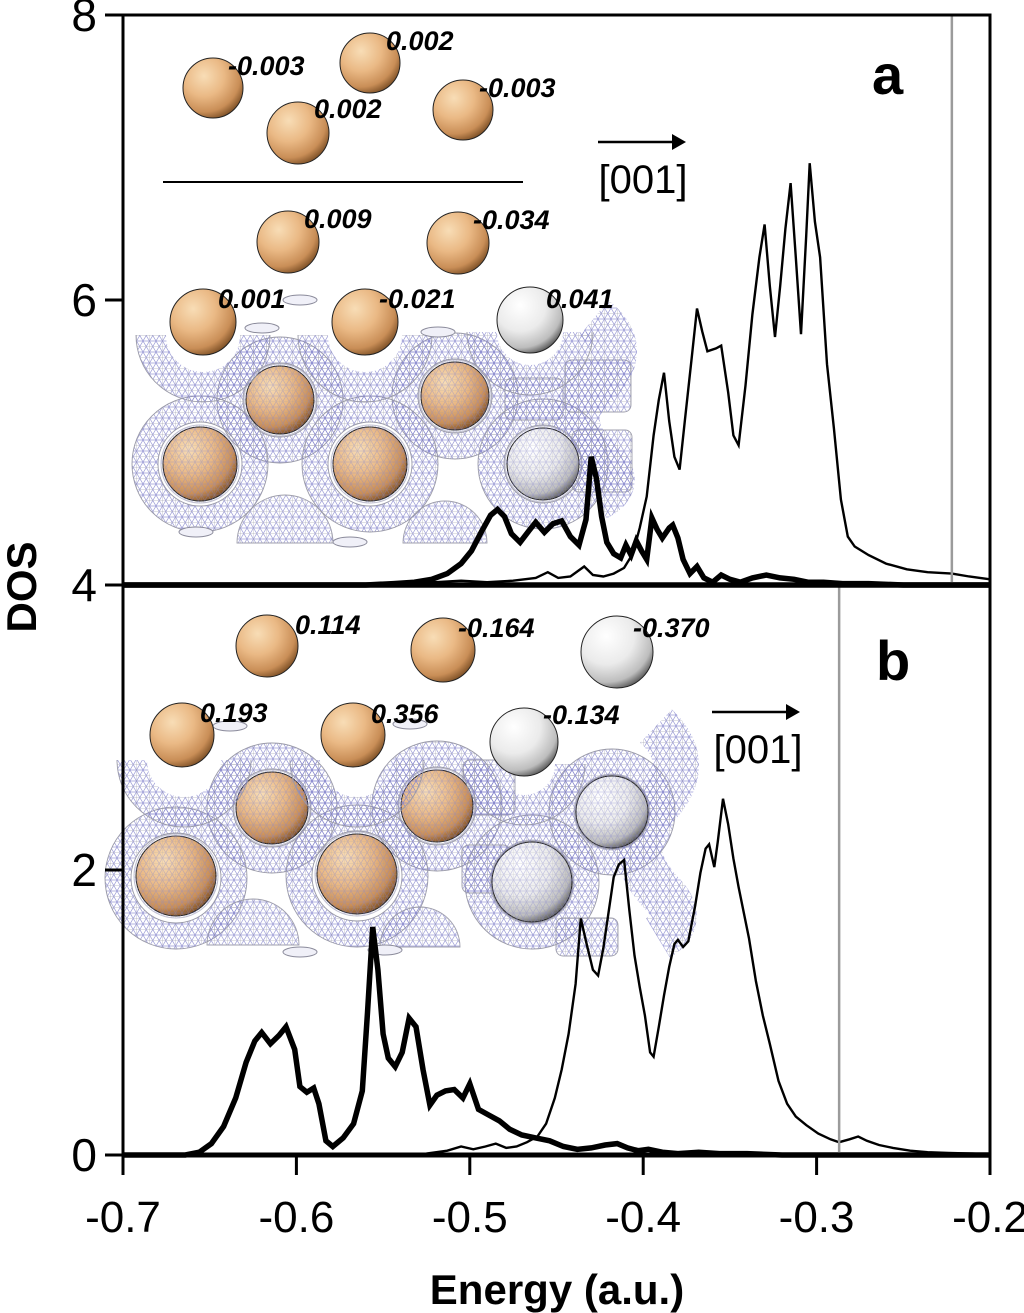  I want to click on y-tick-label: 0, so click(84, 1155).